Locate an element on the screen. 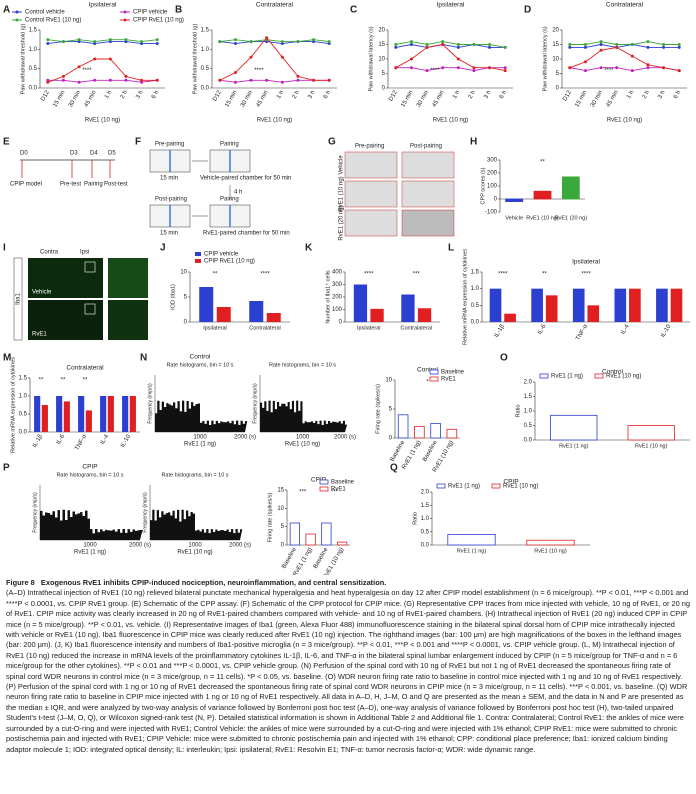  y-tick-label: 1.0 is located at coordinates (528, 412).